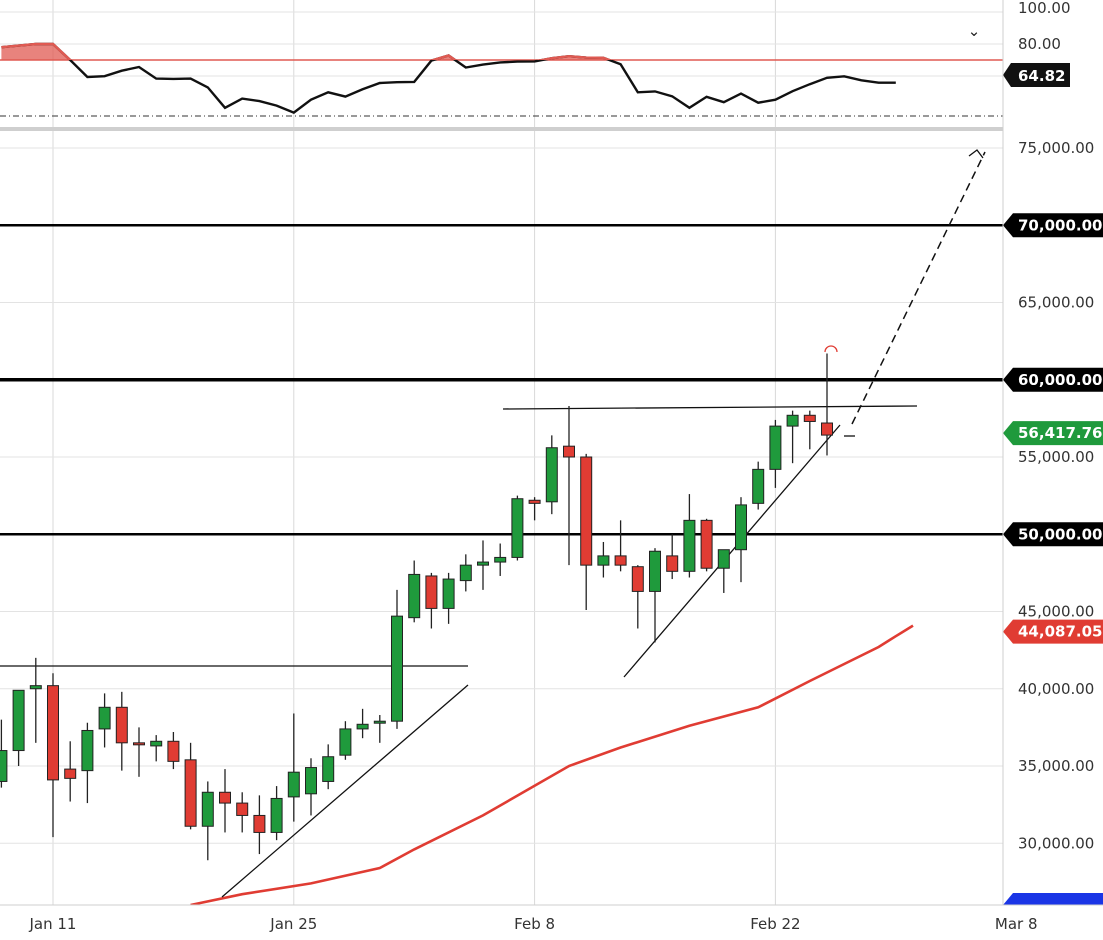 The height and width of the screenshot is (940, 1103). I want to click on x-tick-label: Feb 22, so click(775, 924).